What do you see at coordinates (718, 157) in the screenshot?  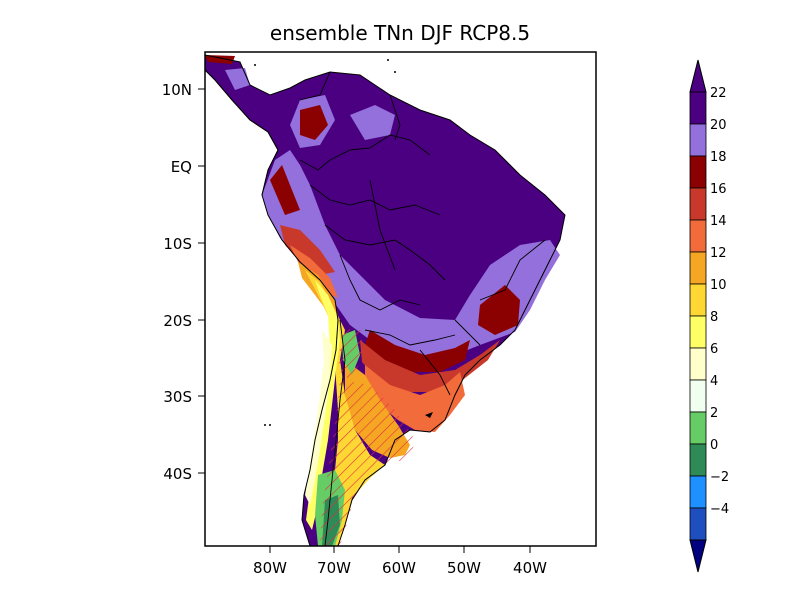 I see `colorbar-label: 18` at bounding box center [718, 157].